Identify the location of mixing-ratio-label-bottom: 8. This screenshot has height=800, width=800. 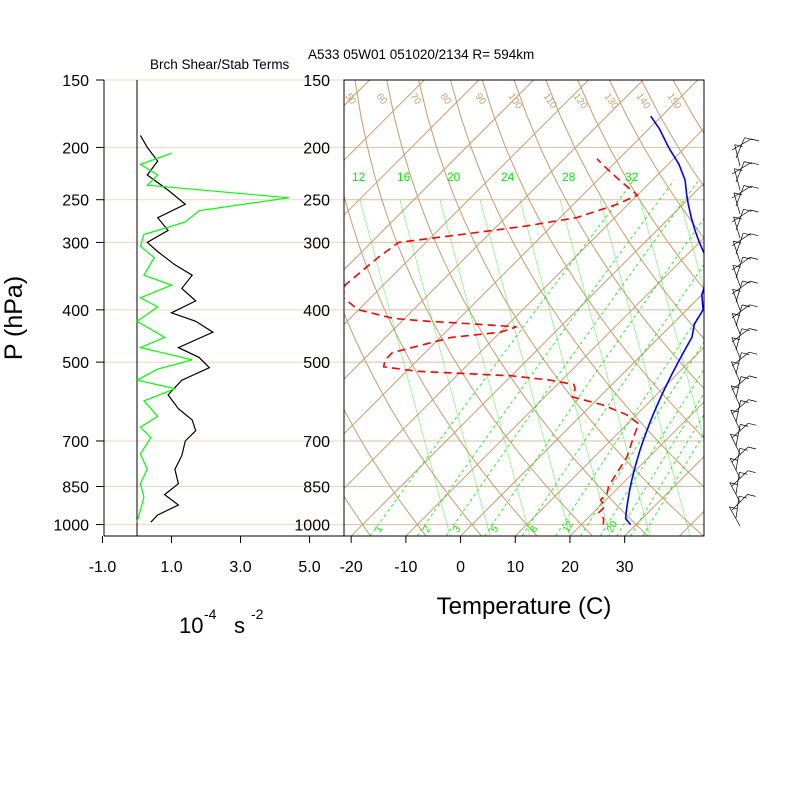
(534, 529).